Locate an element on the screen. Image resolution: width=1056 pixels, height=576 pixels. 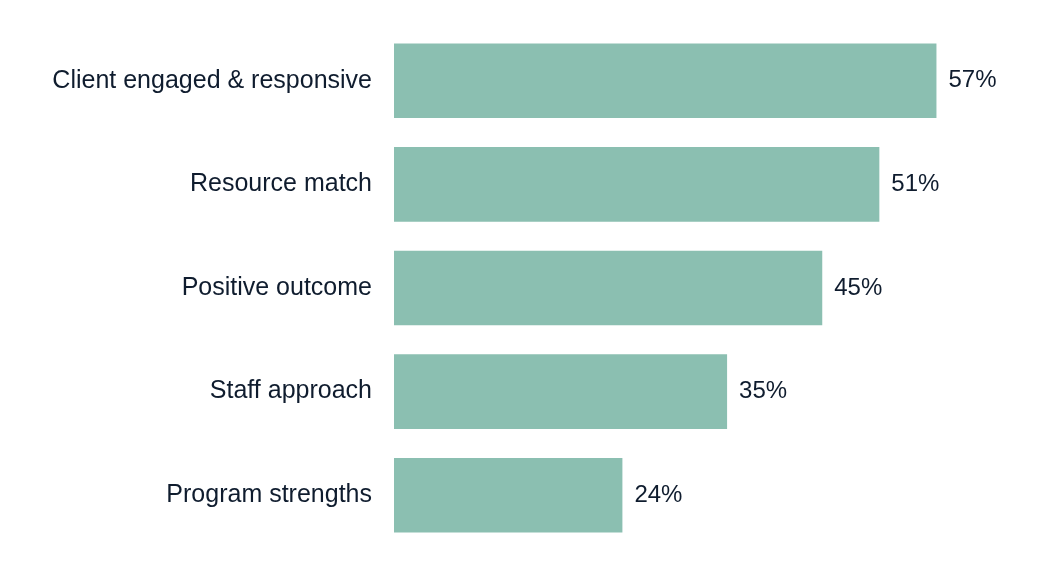
y-tick-label: Client engaged & responsive is located at coordinates (212, 78).